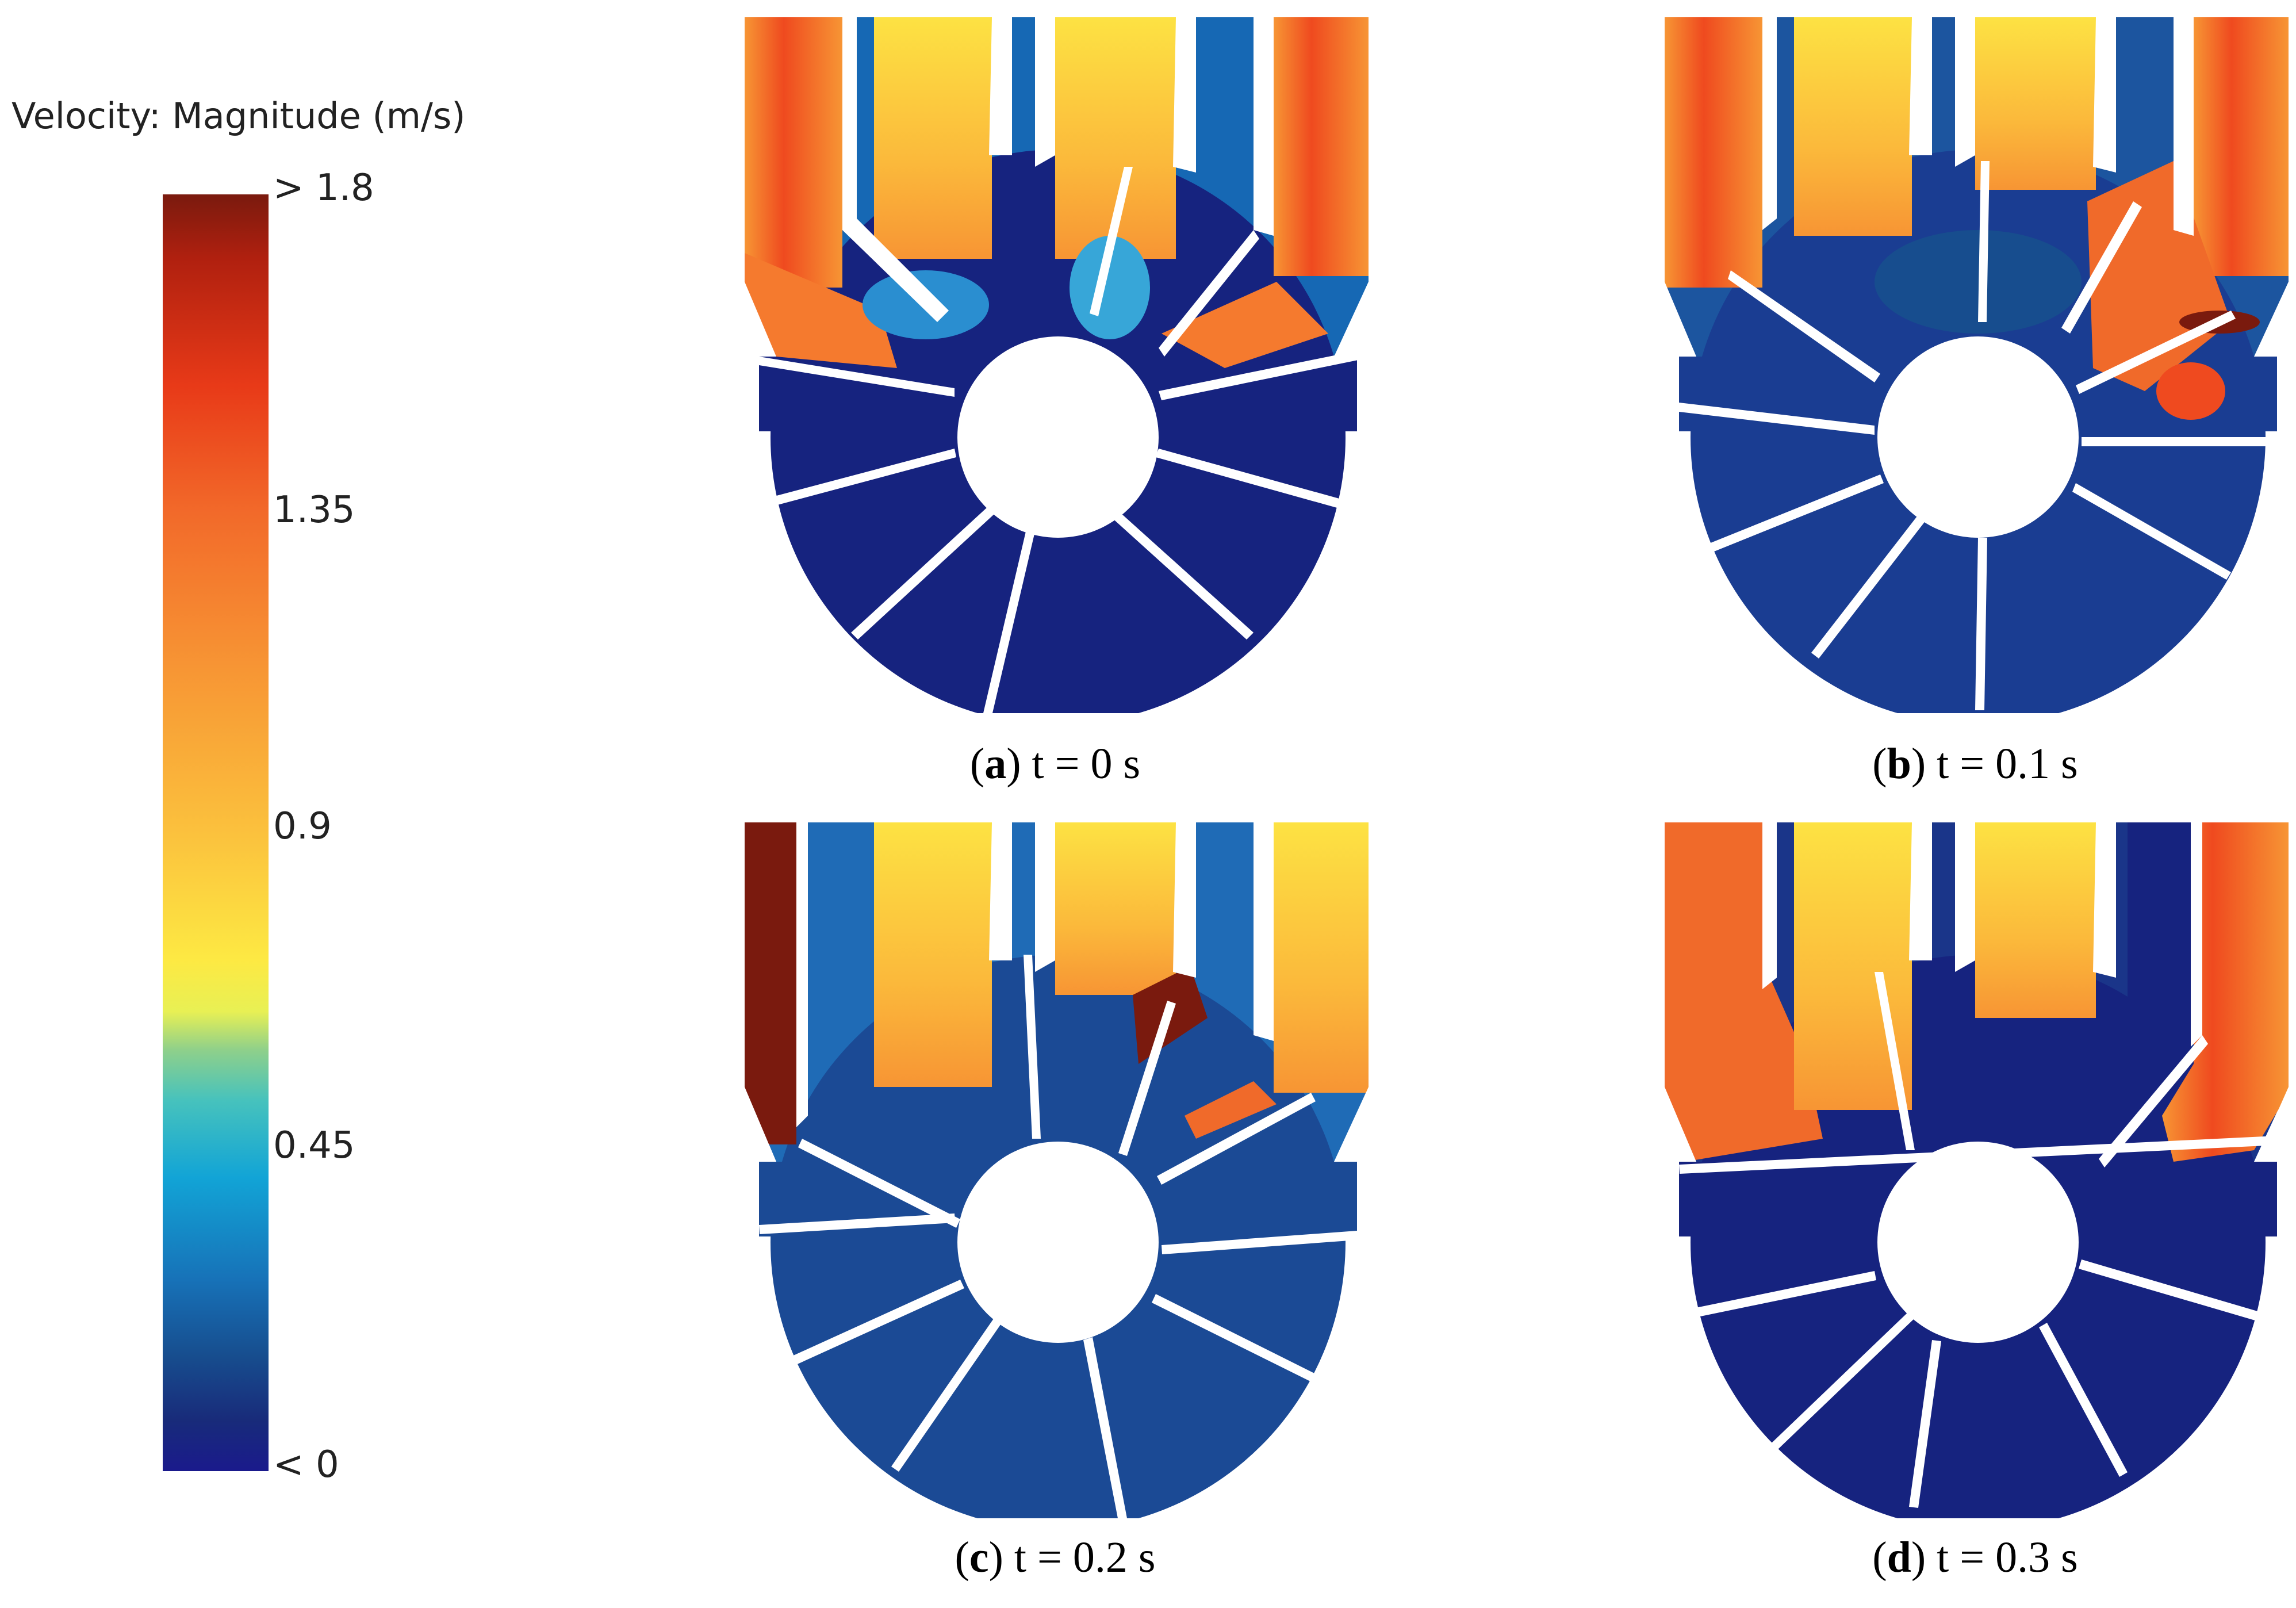 The width and height of the screenshot is (2296, 1608). I want to click on caption-b-close: ), so click(1918, 764).